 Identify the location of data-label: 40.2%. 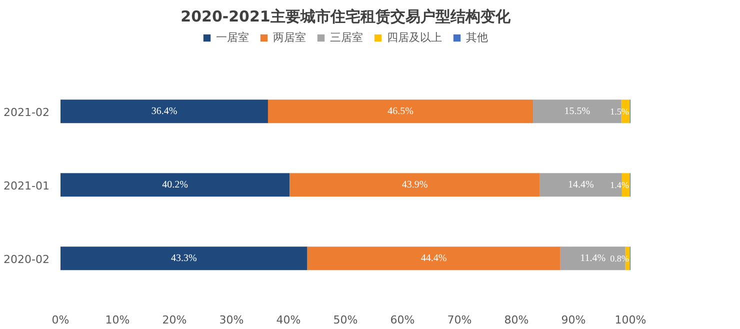
(175, 184).